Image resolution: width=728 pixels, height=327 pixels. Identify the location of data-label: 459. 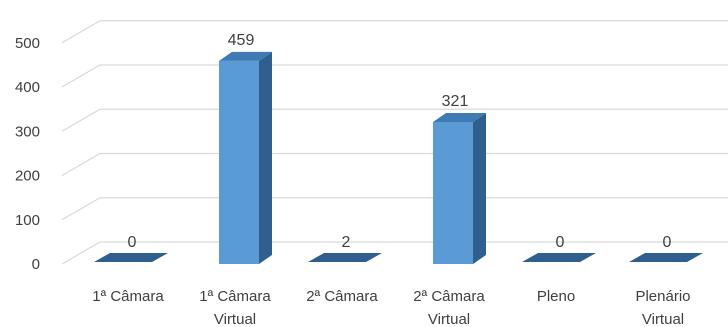
(241, 40).